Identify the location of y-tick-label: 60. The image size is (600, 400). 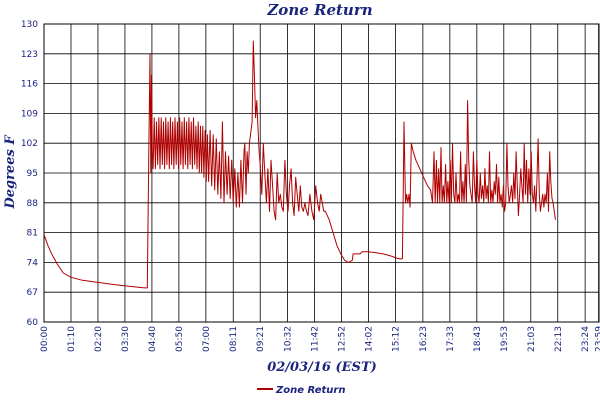
(33, 323).